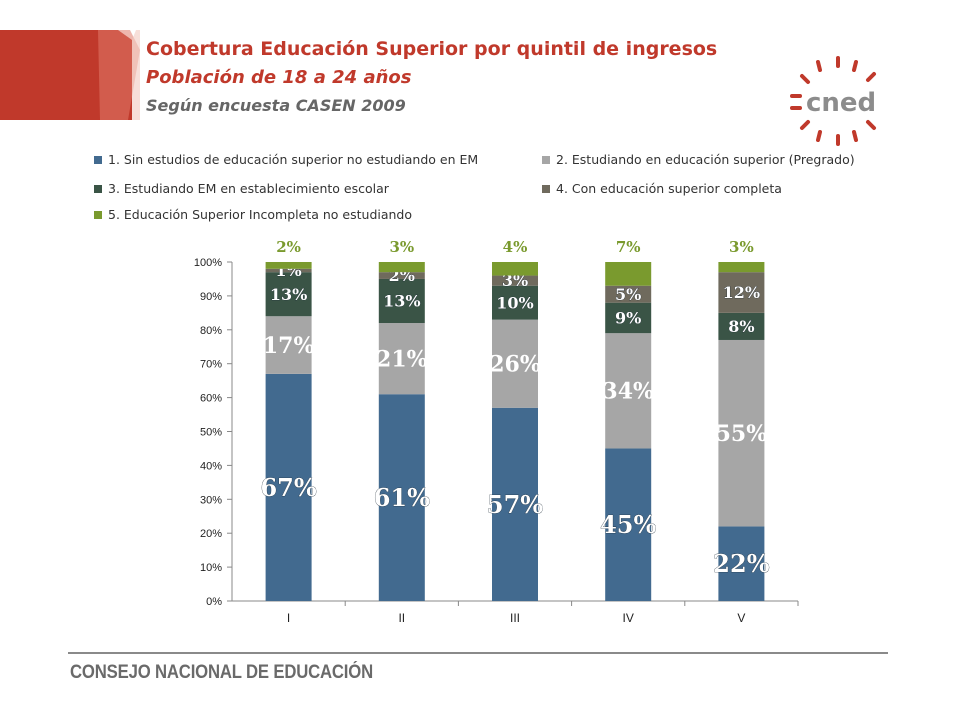 The image size is (960, 720). Describe the element at coordinates (211, 297) in the screenshot. I see `y-tick-label: 90%` at that location.